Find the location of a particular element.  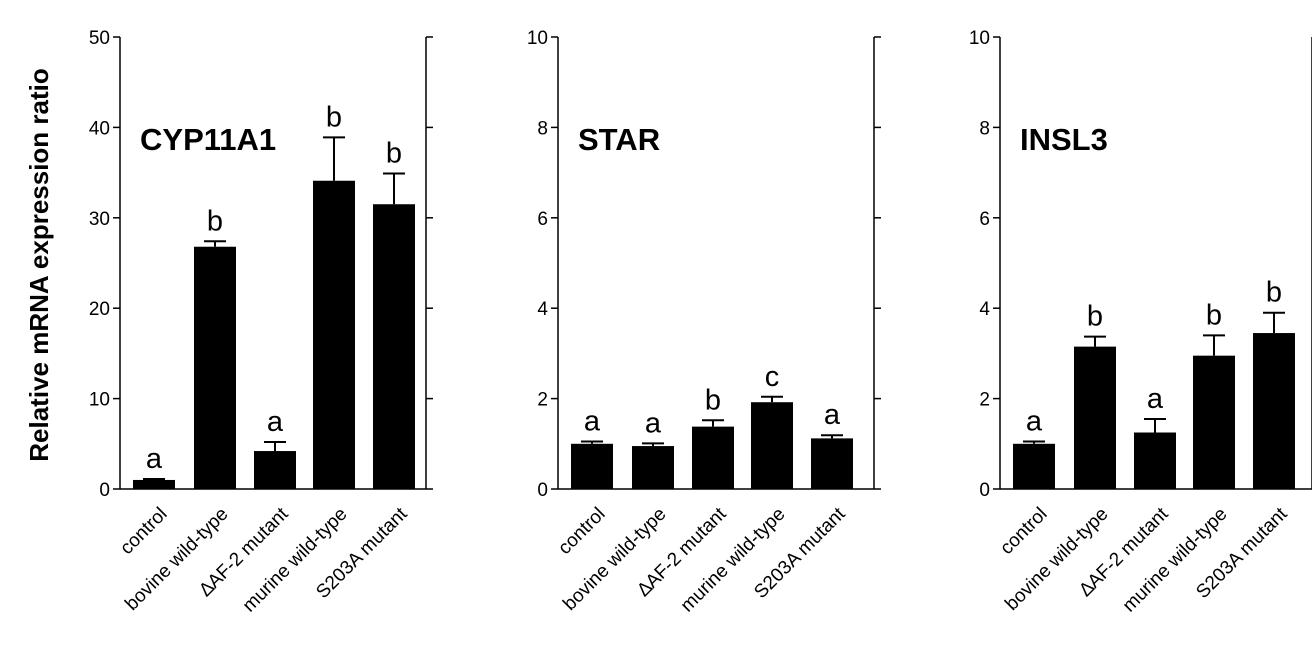

panel-title: STAR is located at coordinates (619, 139).